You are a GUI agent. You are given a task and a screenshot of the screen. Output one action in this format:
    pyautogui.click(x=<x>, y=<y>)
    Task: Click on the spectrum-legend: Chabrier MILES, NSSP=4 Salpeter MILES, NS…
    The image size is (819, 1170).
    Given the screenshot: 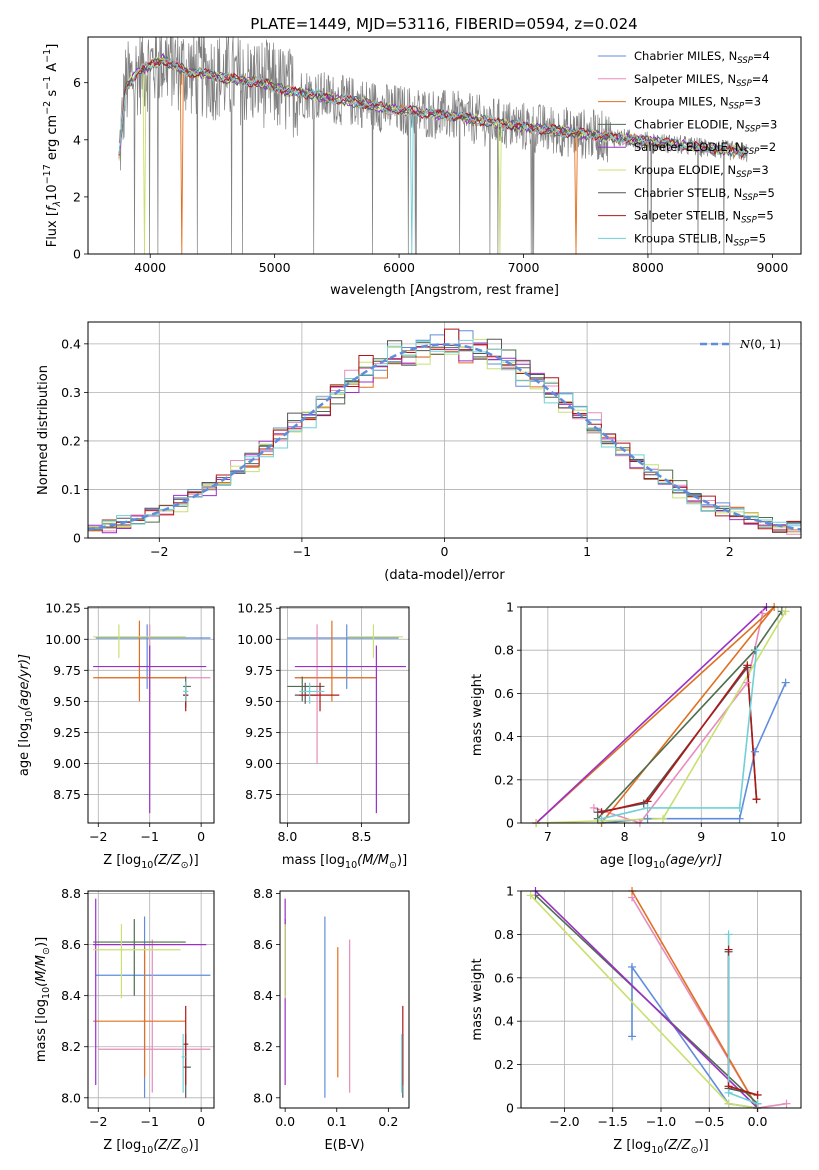 What is the action you would take?
    pyautogui.click(x=687, y=148)
    